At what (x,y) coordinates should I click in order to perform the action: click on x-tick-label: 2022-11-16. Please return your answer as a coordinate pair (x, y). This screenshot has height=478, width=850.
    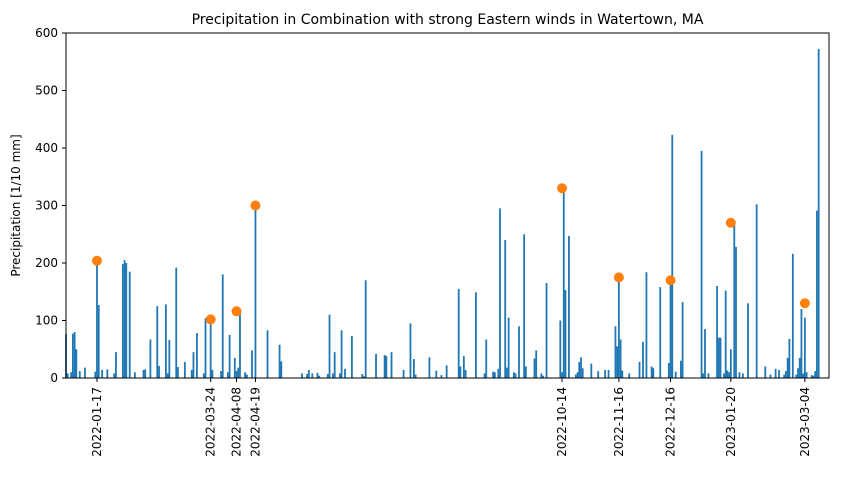
    Looking at the image, I should click on (619, 422).